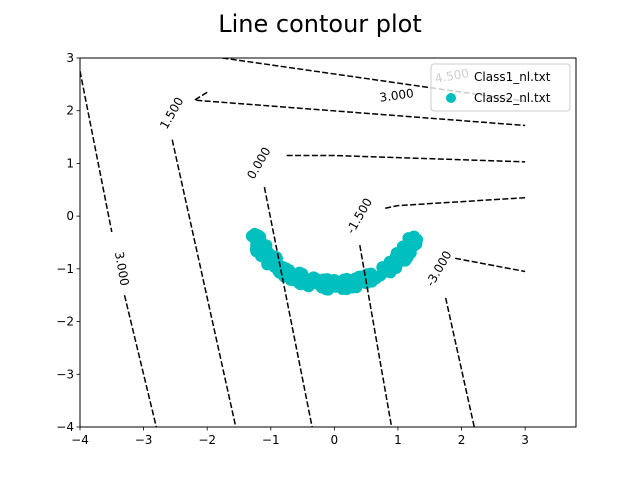 This screenshot has width=640, height=480. I want to click on y-tick-label: 0, so click(70, 216).